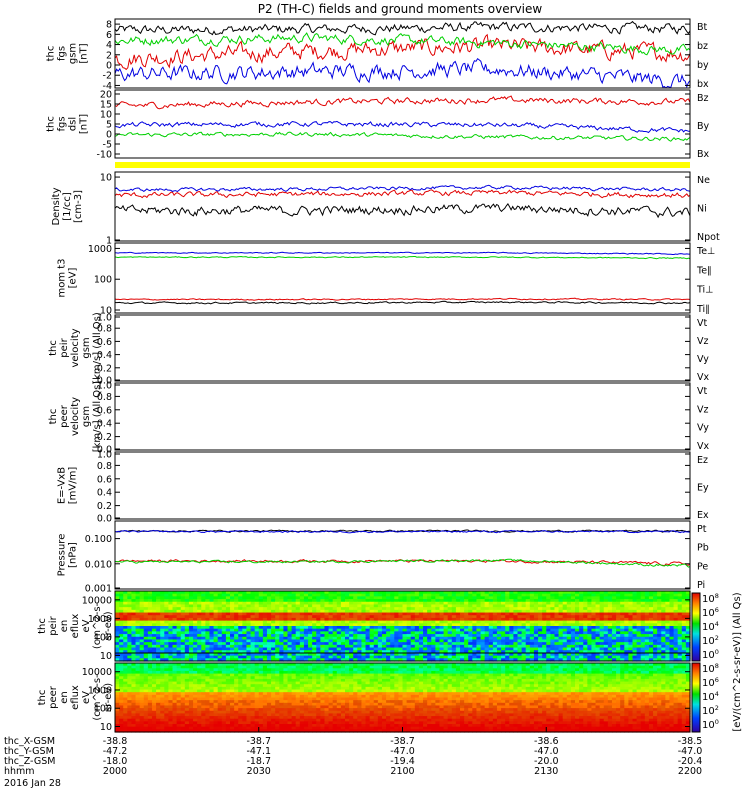 The width and height of the screenshot is (750, 800). What do you see at coordinates (51, 54) in the screenshot?
I see `y-axis-label: thc` at bounding box center [51, 54].